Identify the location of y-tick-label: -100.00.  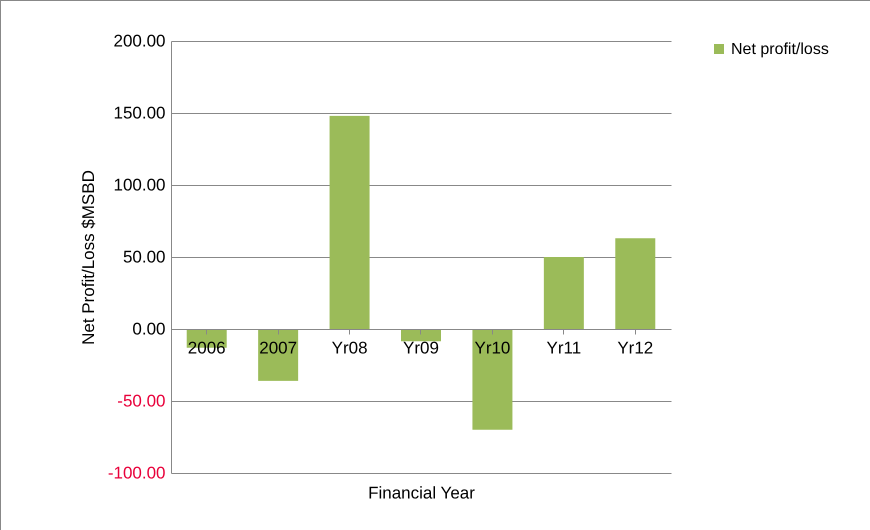
(137, 473).